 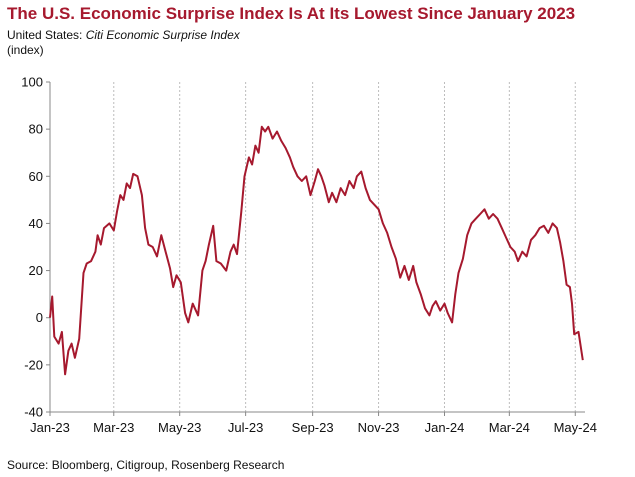 I want to click on x-tick-label: Jan-23, so click(x=50, y=427).